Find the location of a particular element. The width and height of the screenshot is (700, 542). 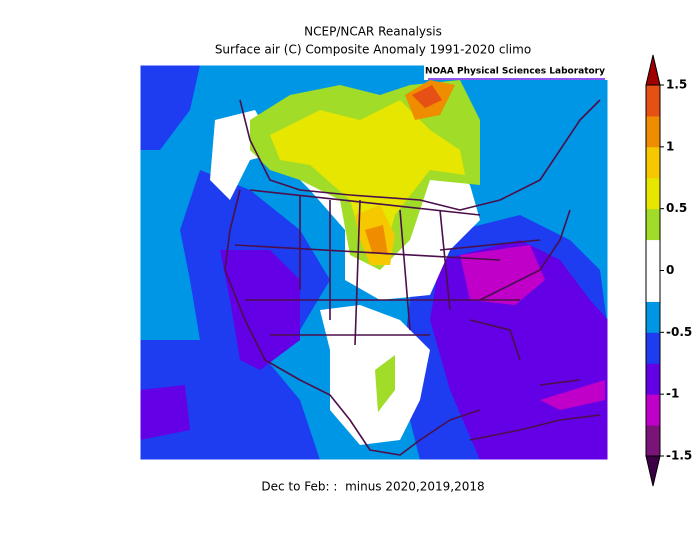

colorbar: 1.5 1 0.5 0 -0.5 -1 -1.5 is located at coordinates (668, 270).